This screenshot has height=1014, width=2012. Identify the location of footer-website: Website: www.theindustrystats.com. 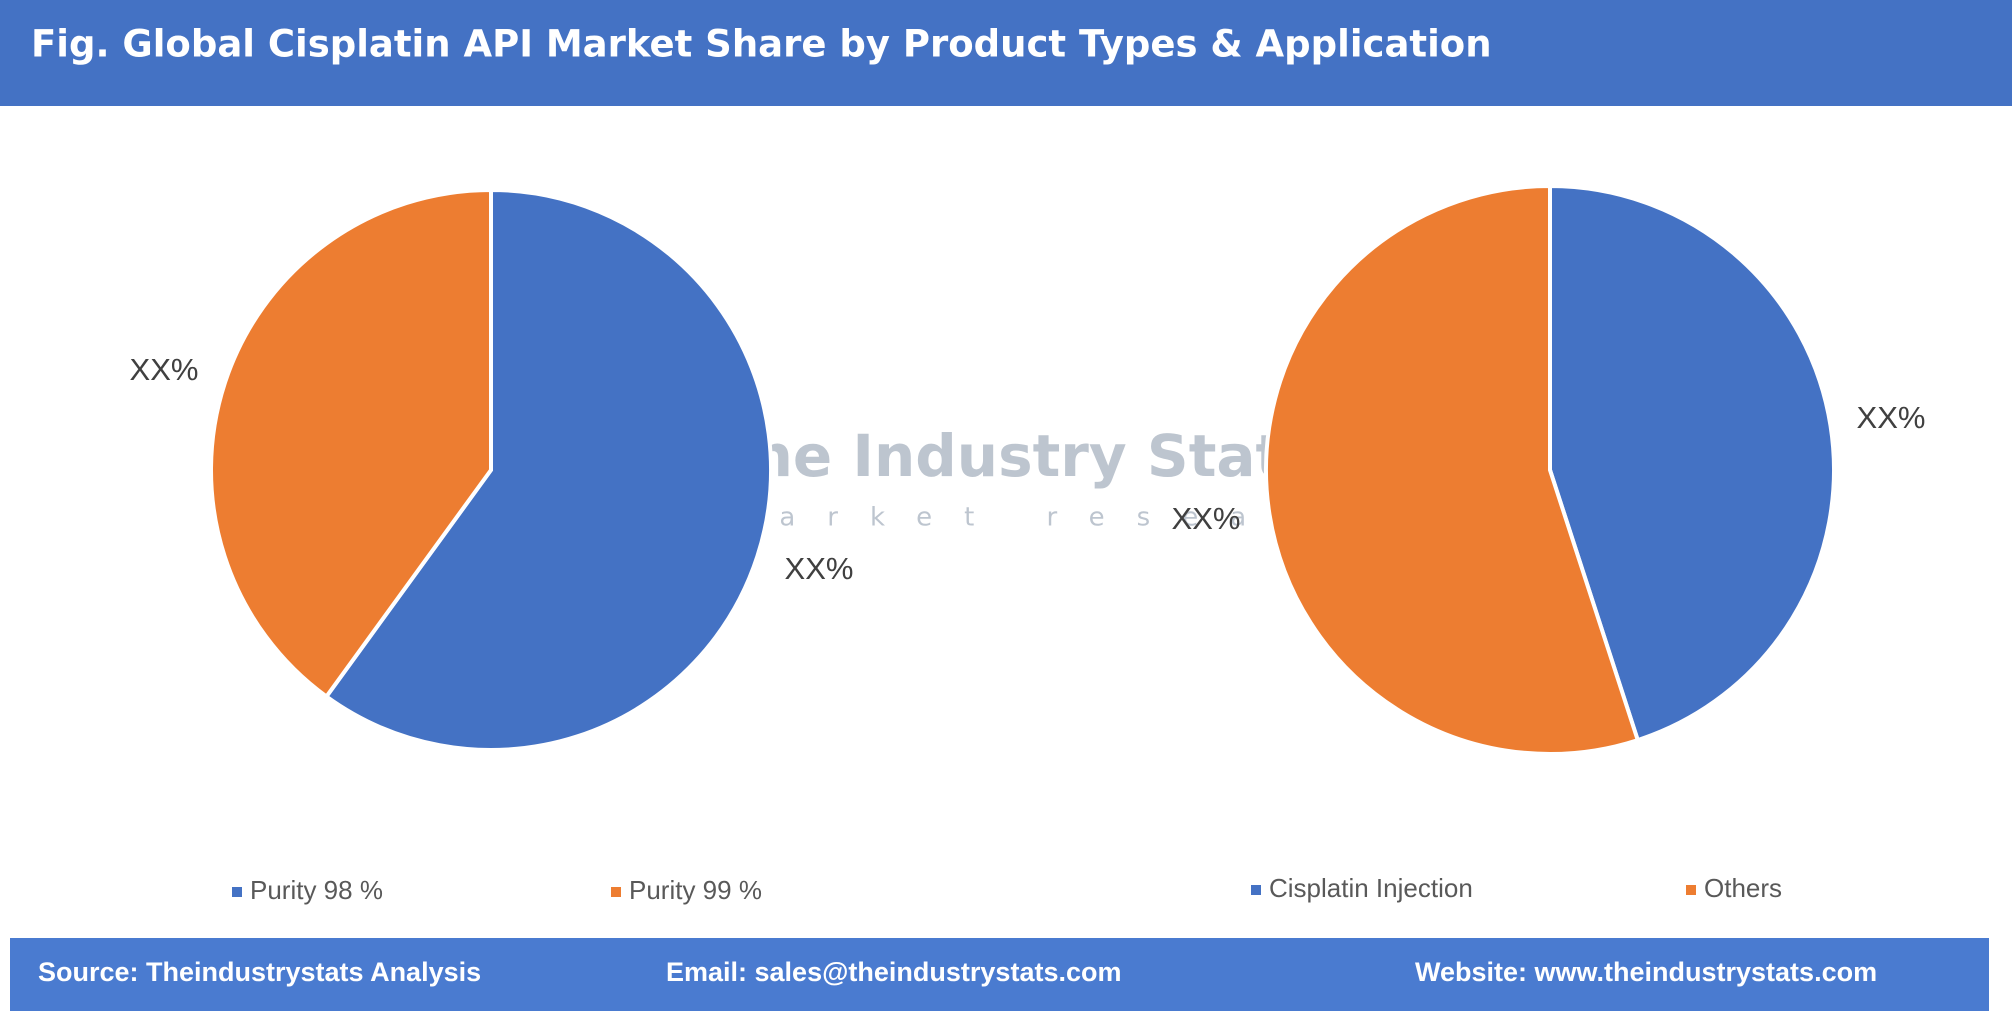
(1646, 972).